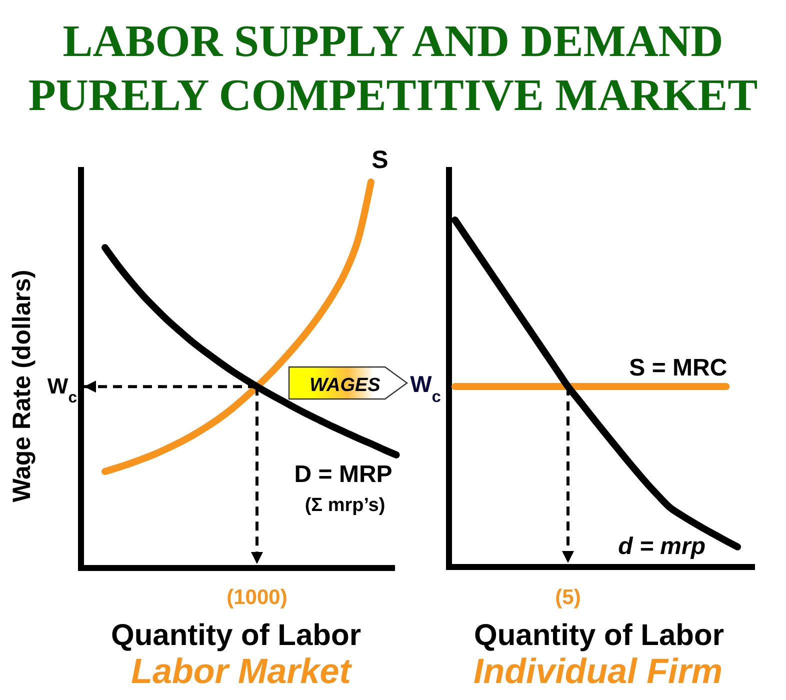 This screenshot has width=786, height=700. Describe the element at coordinates (568, 597) in the screenshot. I see `text: (5)` at that location.